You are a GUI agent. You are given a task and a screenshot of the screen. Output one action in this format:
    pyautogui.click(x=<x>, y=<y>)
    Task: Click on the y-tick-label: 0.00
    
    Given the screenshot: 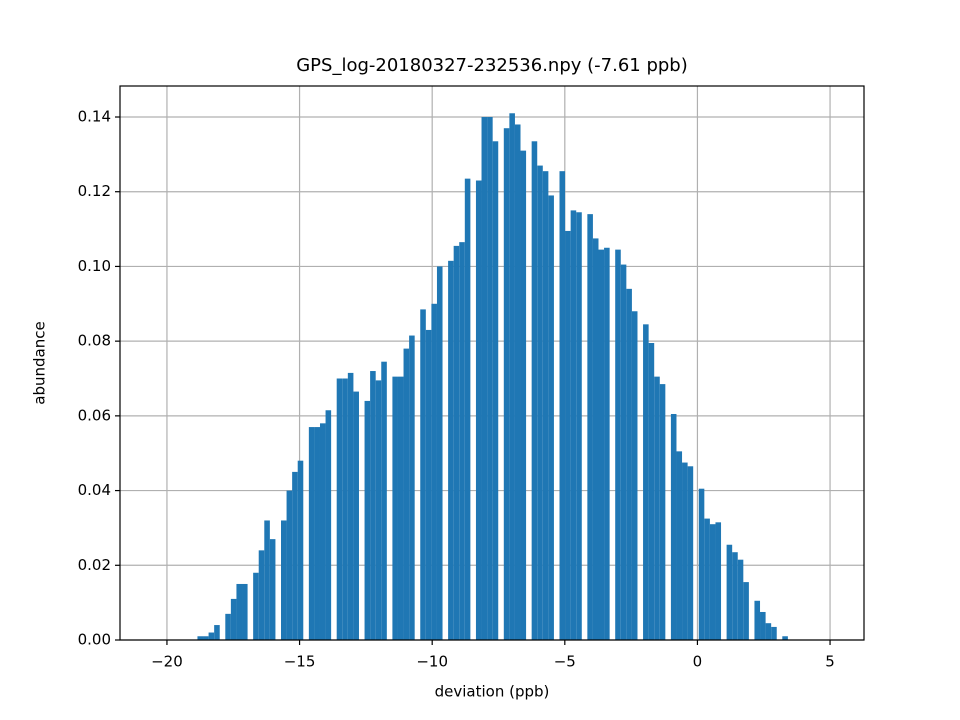 What is the action you would take?
    pyautogui.click(x=94, y=640)
    